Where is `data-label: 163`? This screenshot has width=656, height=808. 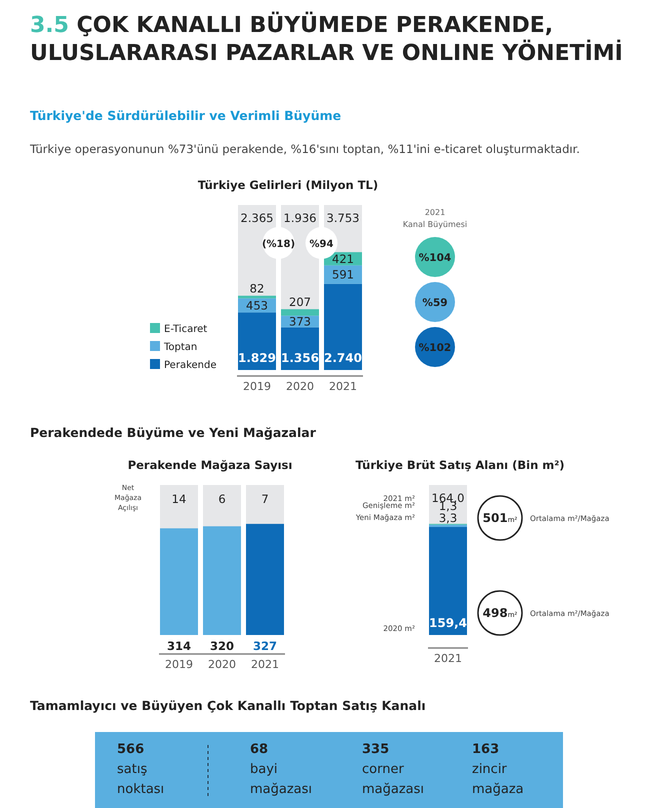
data-label: 163 is located at coordinates (486, 749).